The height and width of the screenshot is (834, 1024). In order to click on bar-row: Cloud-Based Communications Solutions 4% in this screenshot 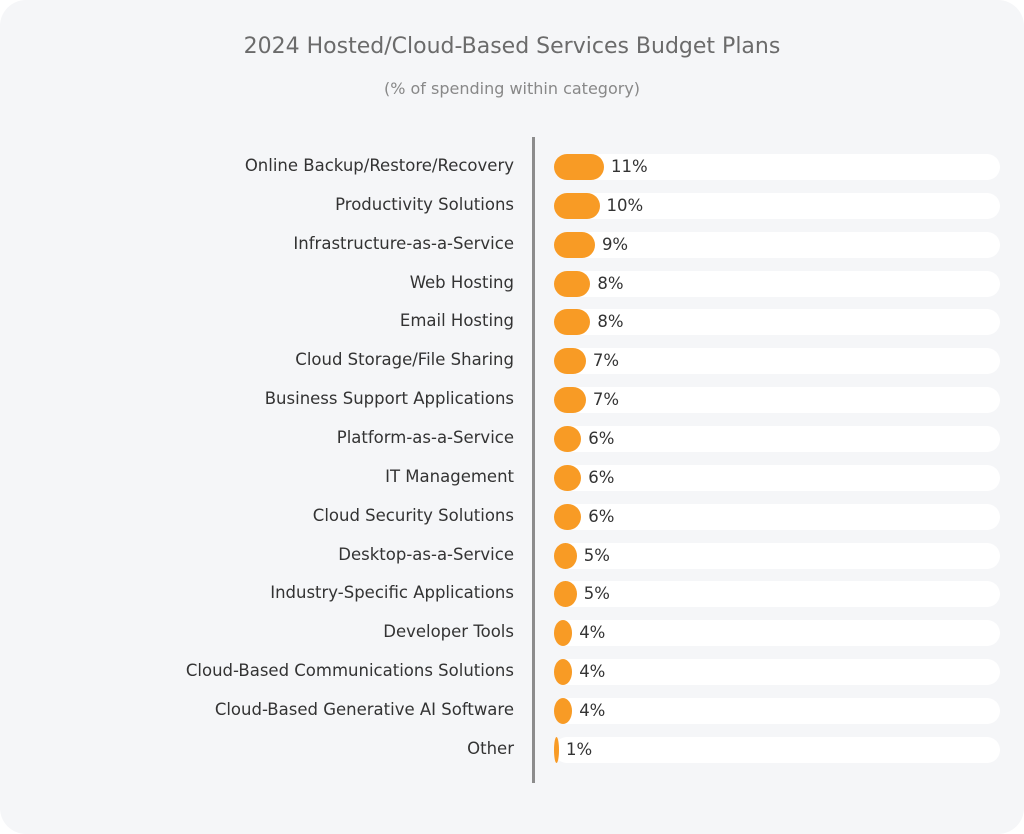, I will do `click(512, 672)`.